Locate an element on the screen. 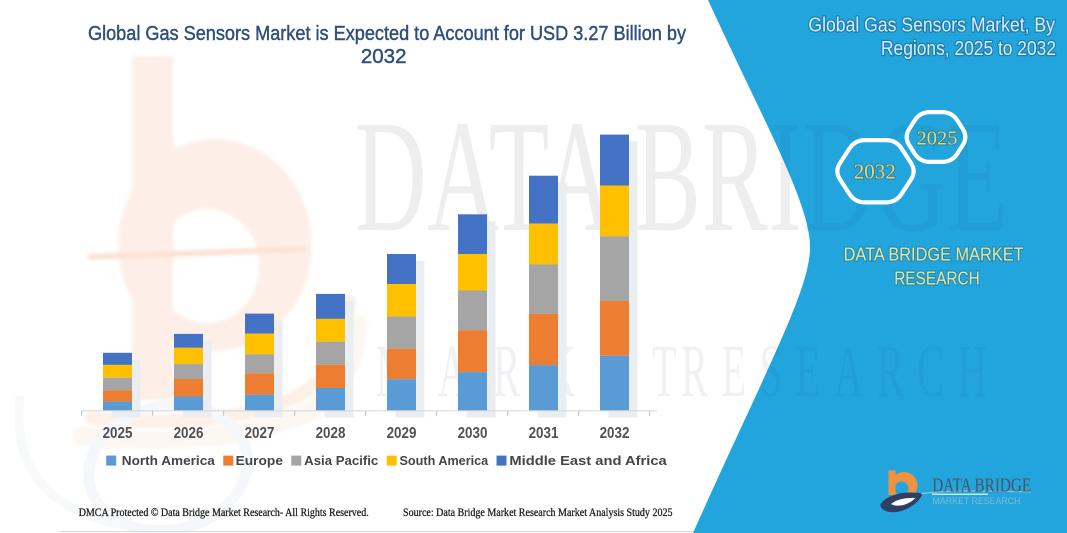  svg-text: 2029 is located at coordinates (402, 433).